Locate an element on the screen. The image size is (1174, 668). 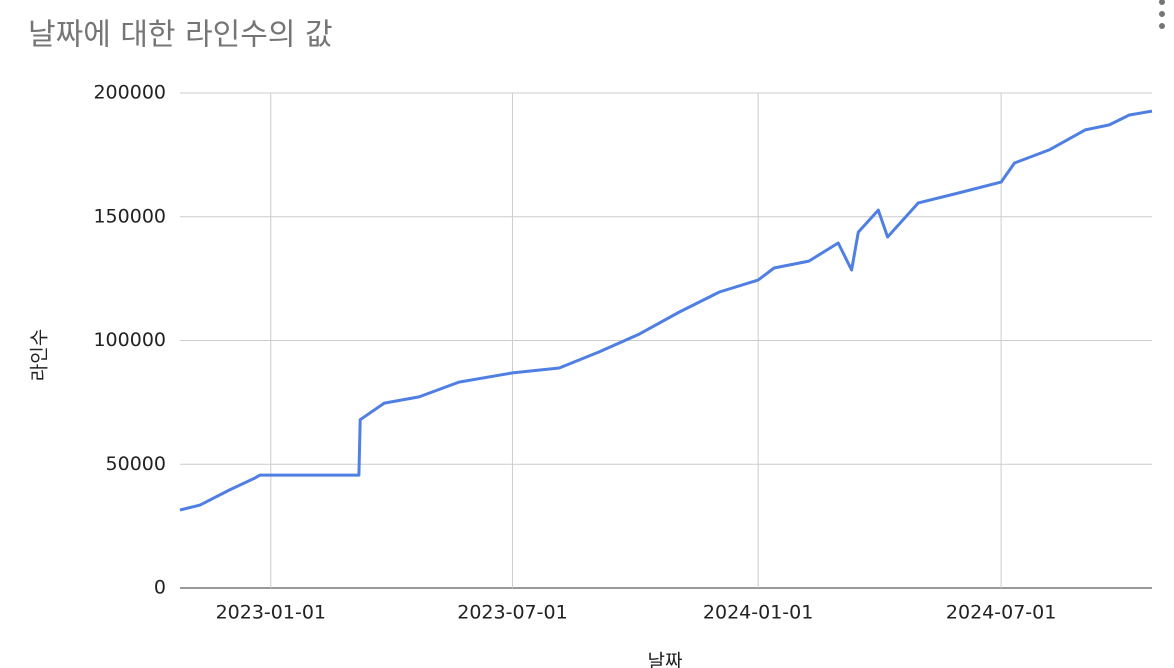
y-tick-label: 150000 is located at coordinates (129, 216).